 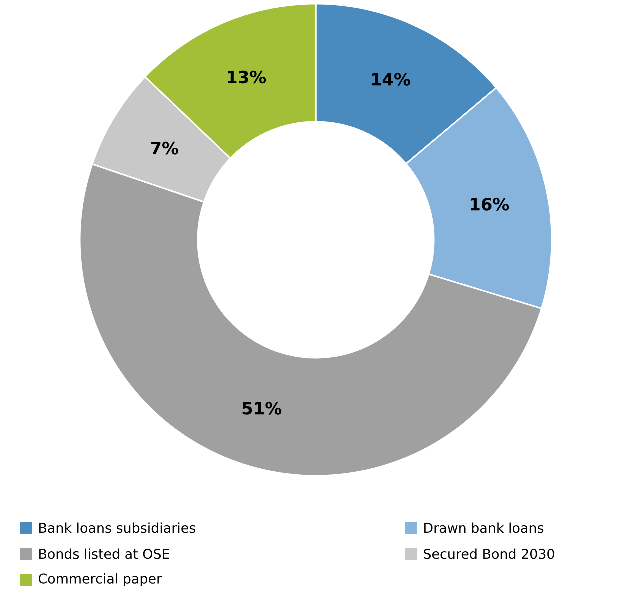 What do you see at coordinates (100, 579) in the screenshot?
I see `legend-label: Commercial paper` at bounding box center [100, 579].